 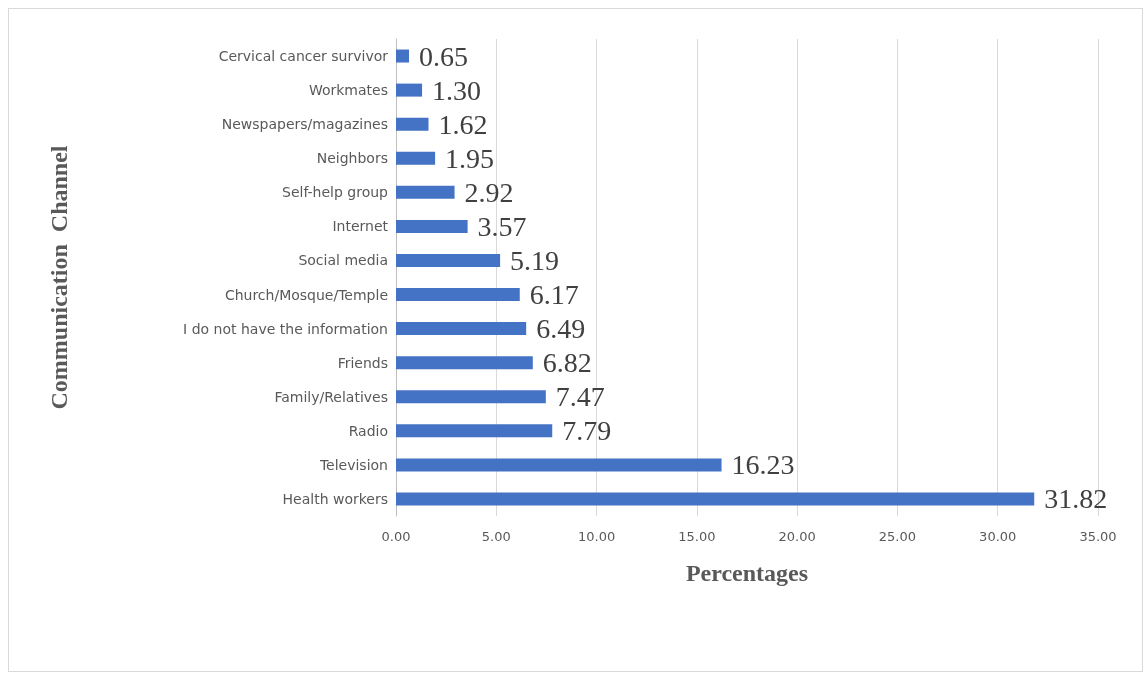 I want to click on x-tick-label: 15.00, so click(x=697, y=536).